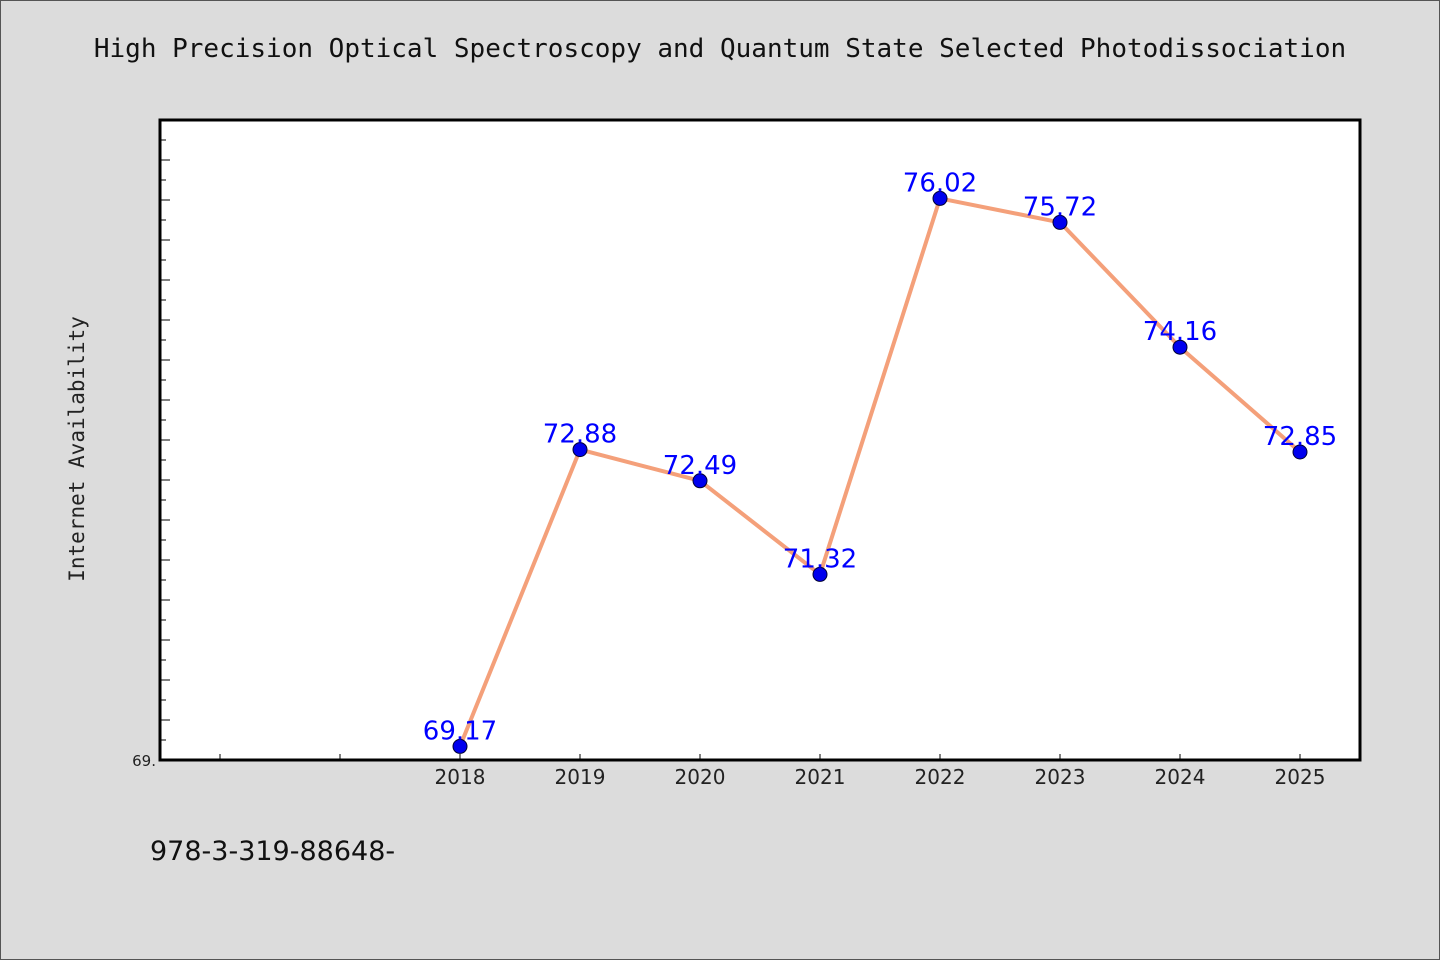 The width and height of the screenshot is (1440, 960). Describe the element at coordinates (700, 777) in the screenshot. I see `x-tick-label: 2020` at that location.